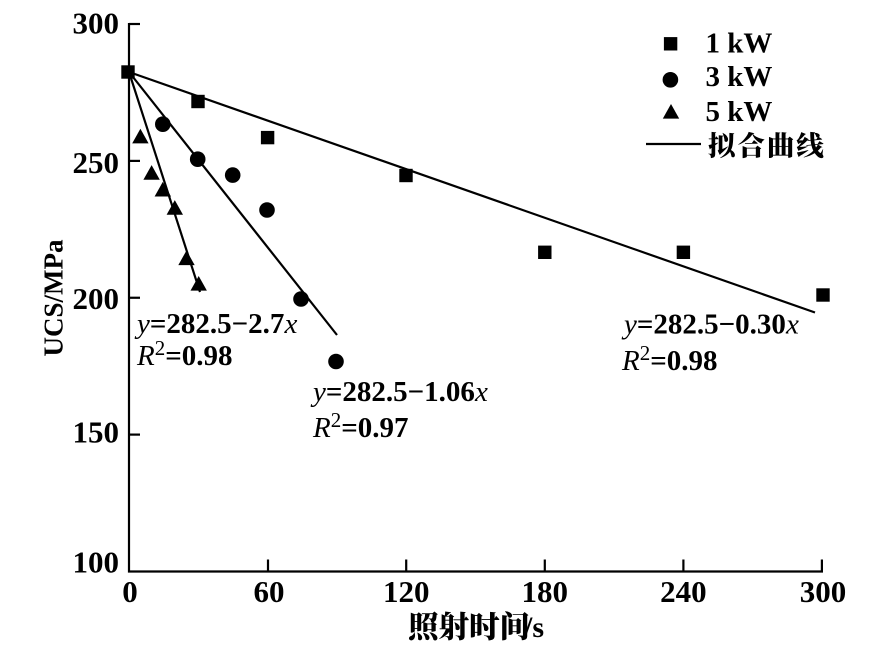 Image resolution: width=891 pixels, height=649 pixels. What do you see at coordinates (96, 162) in the screenshot?
I see `svg-text: 250` at bounding box center [96, 162].